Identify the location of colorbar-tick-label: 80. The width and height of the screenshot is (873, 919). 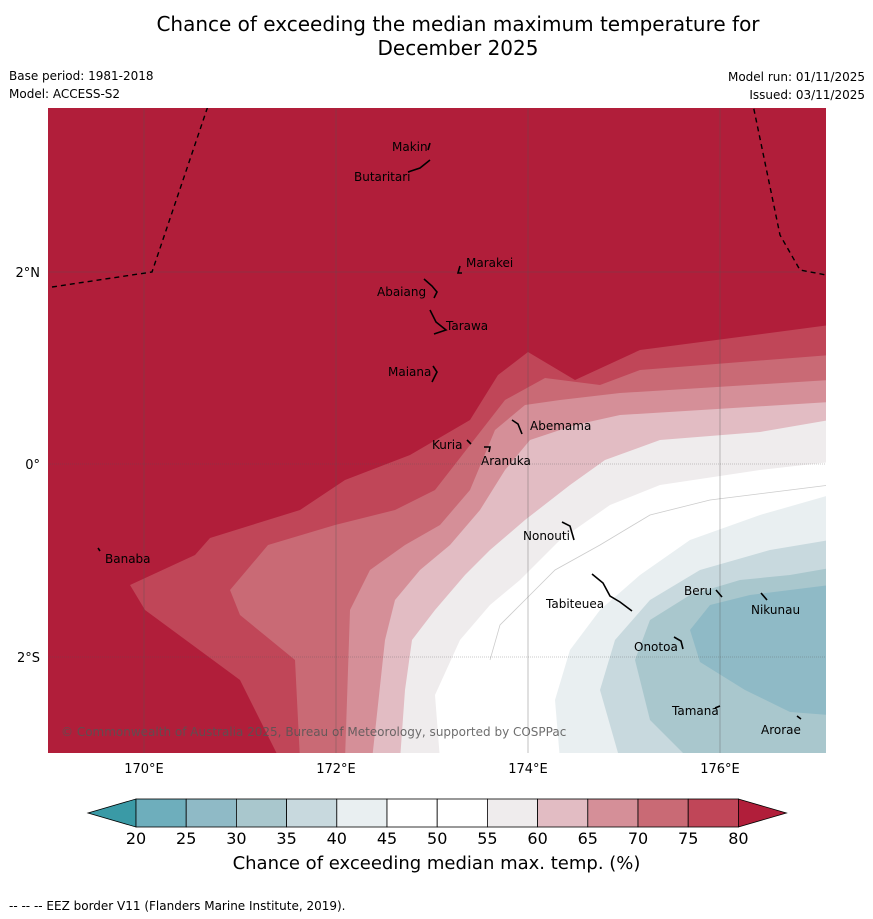
(738, 838).